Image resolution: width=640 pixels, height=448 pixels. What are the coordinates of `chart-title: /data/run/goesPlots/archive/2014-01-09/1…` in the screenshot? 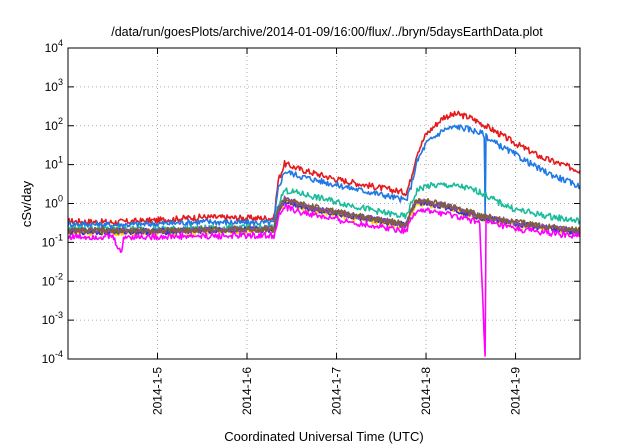 It's located at (327, 32).